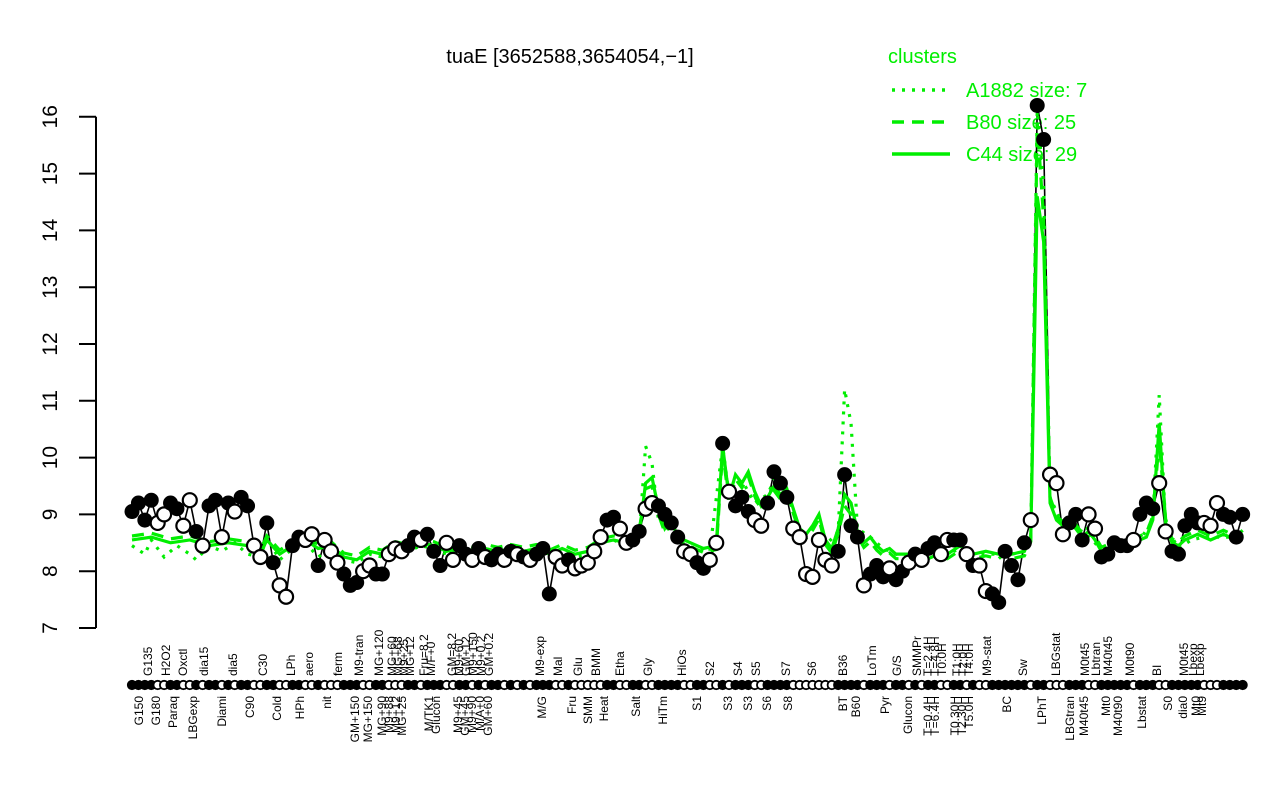 Image resolution: width=1280 pixels, height=800 pixels. Describe the element at coordinates (969, 712) in the screenshot. I see `x-axis-label-bottom: T5.0H` at that location.